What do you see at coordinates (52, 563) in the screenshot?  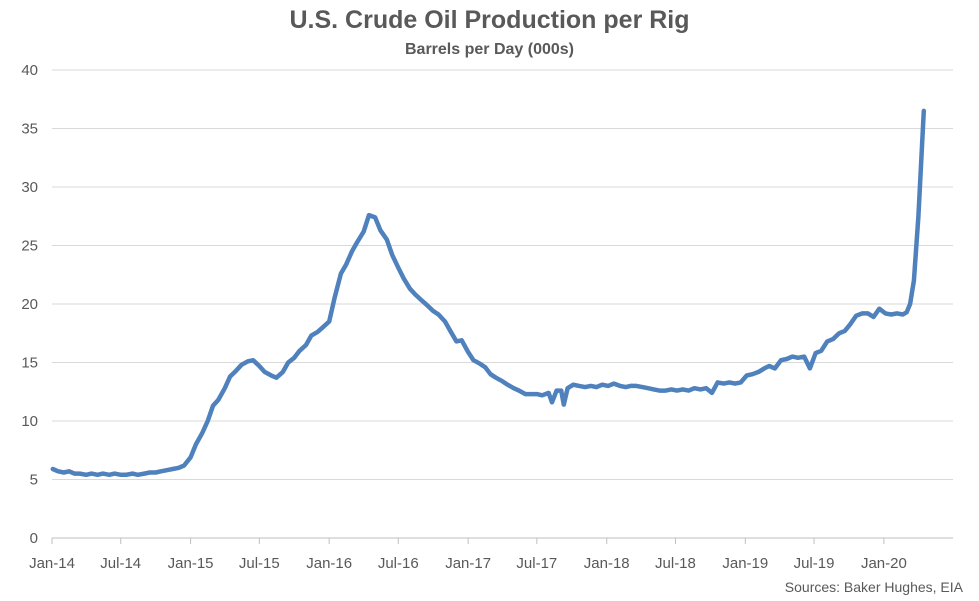 I see `x-tick-label: Jan-14` at bounding box center [52, 563].